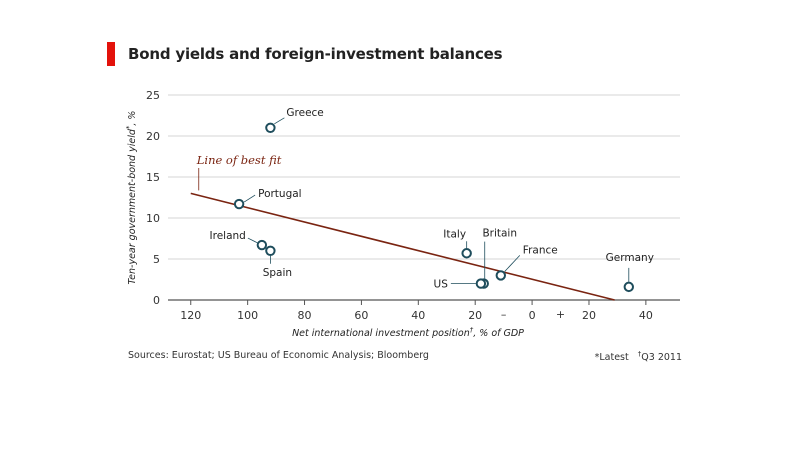 The image size is (810, 464). What do you see at coordinates (153, 177) in the screenshot?
I see `y-tick-label: 15` at bounding box center [153, 177].